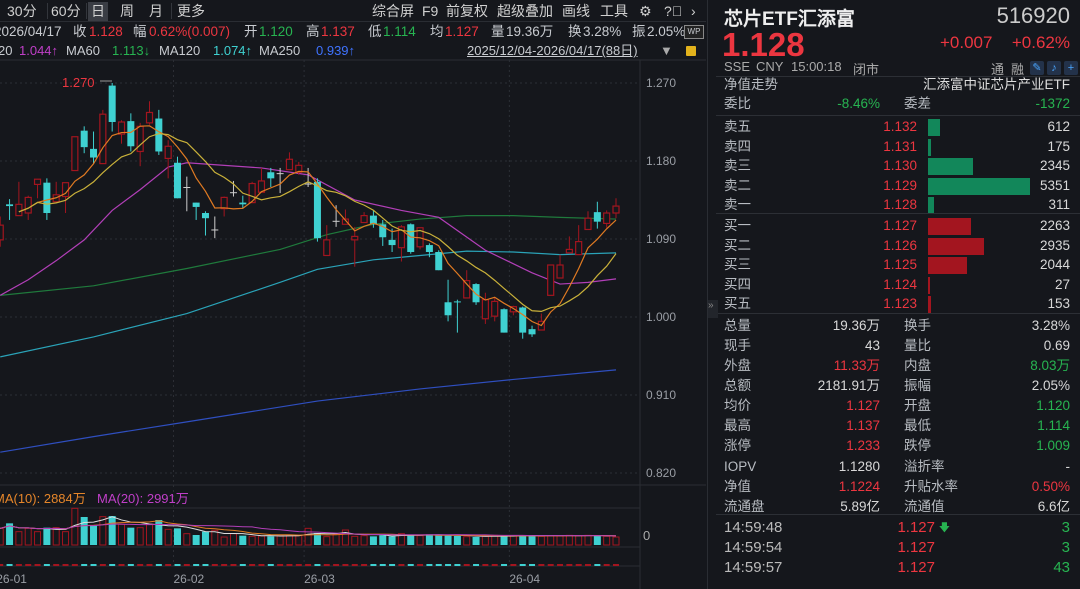 This screenshot has height=589, width=1080. I want to click on level-label: 买三, so click(737, 264).